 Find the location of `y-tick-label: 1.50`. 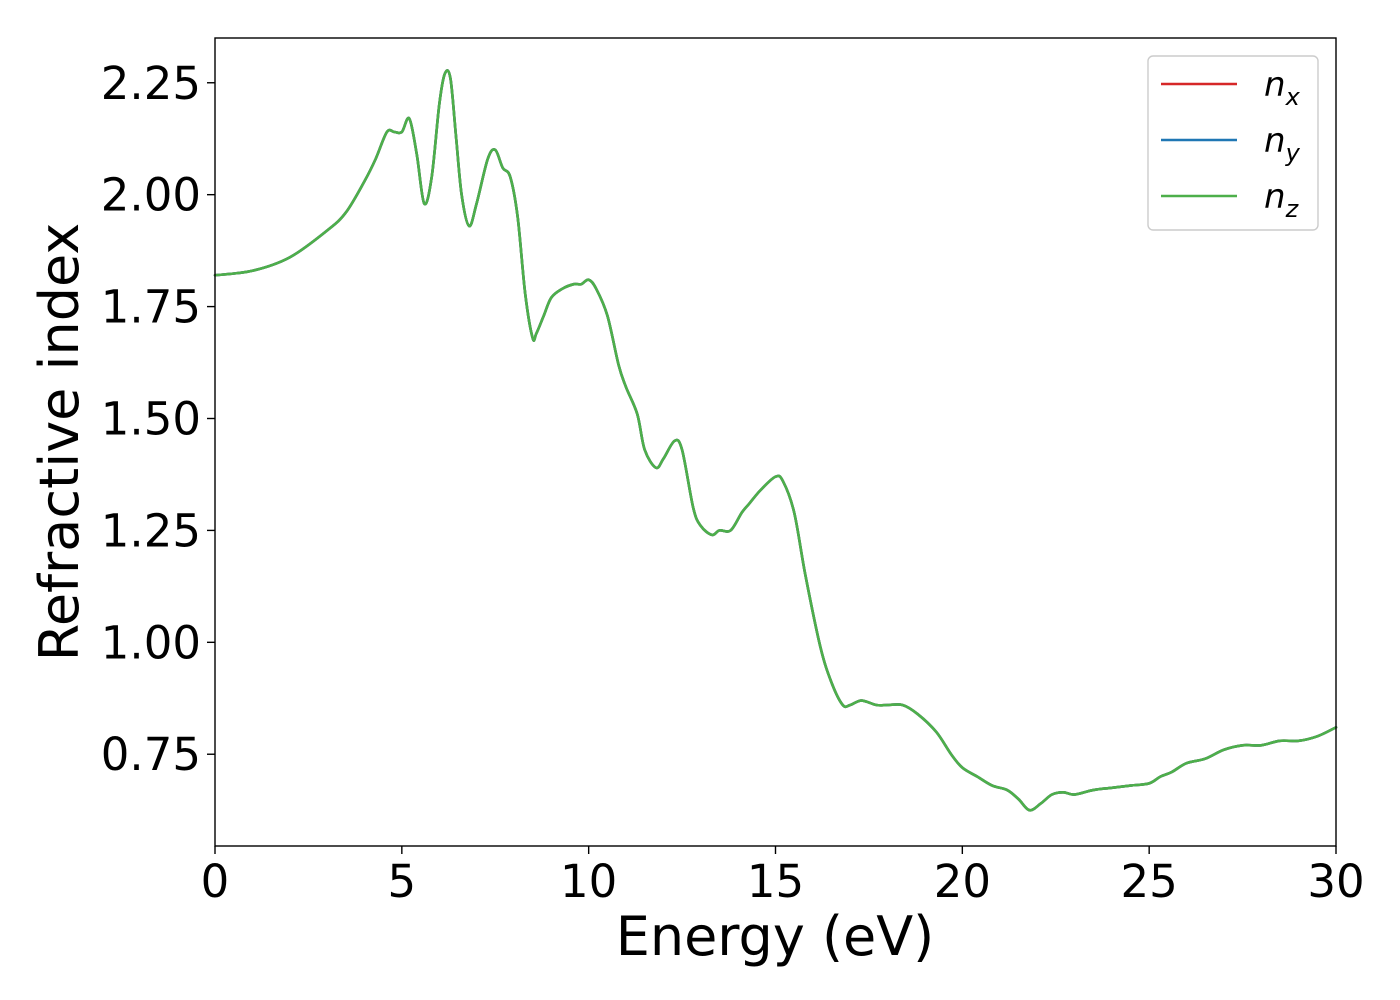

y-tick-label: 1.50 is located at coordinates (151, 418).